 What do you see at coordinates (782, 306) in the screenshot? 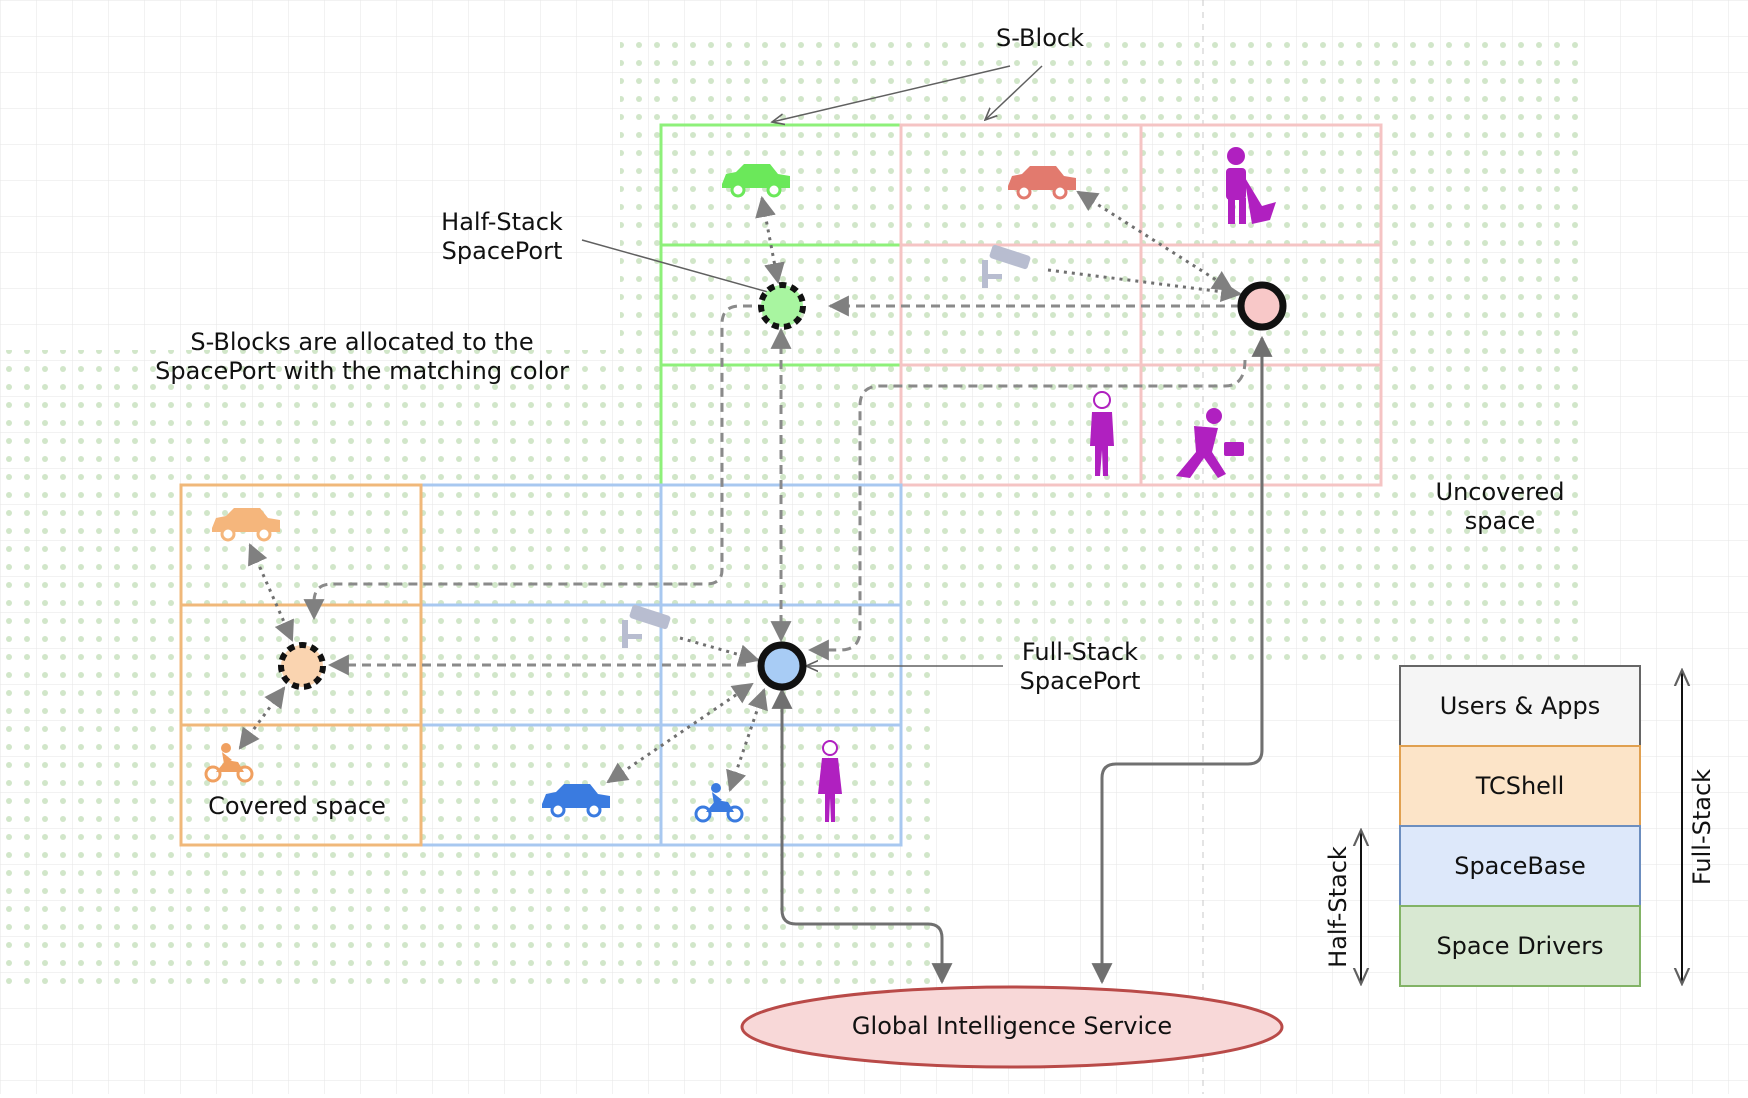
I see `half-stack-spaceport-green` at bounding box center [782, 306].